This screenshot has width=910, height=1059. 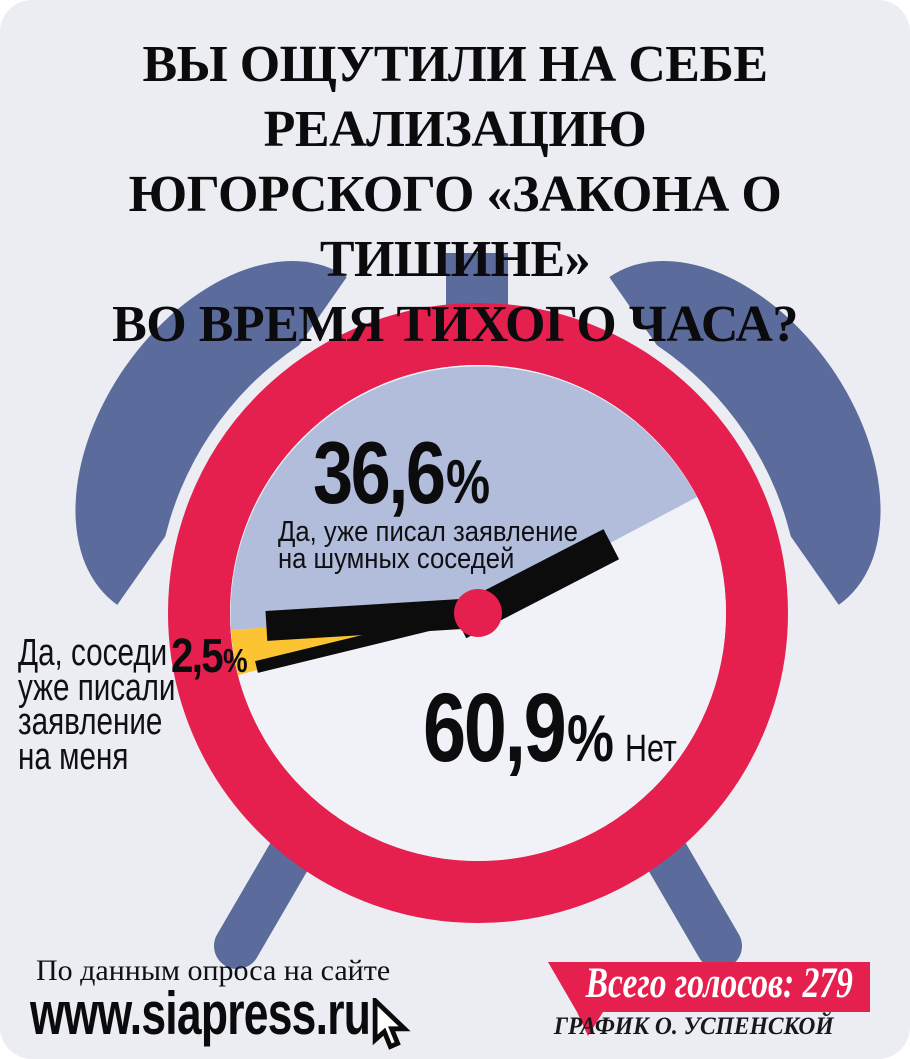 I want to click on mouse-cursor-icon, so click(x=391, y=1024).